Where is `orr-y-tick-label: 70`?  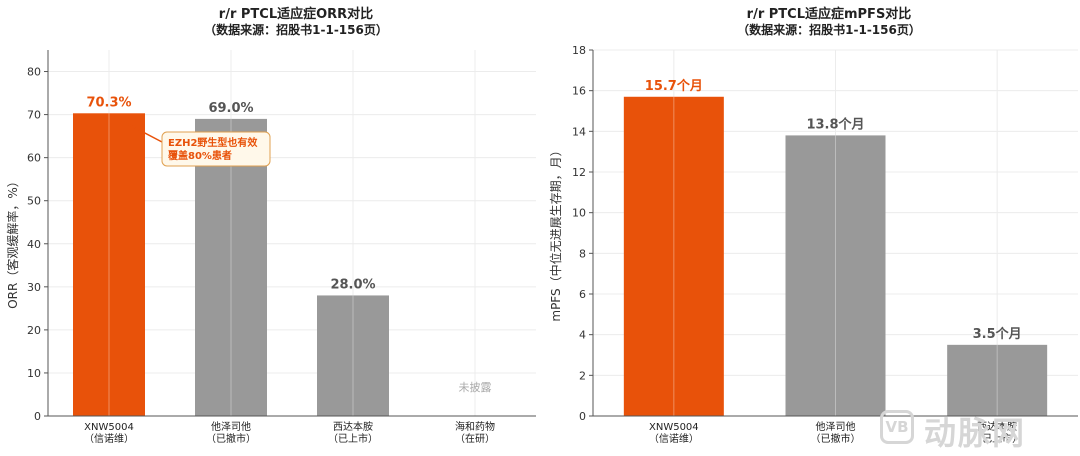
orr-y-tick-label: 70 is located at coordinates (34, 115).